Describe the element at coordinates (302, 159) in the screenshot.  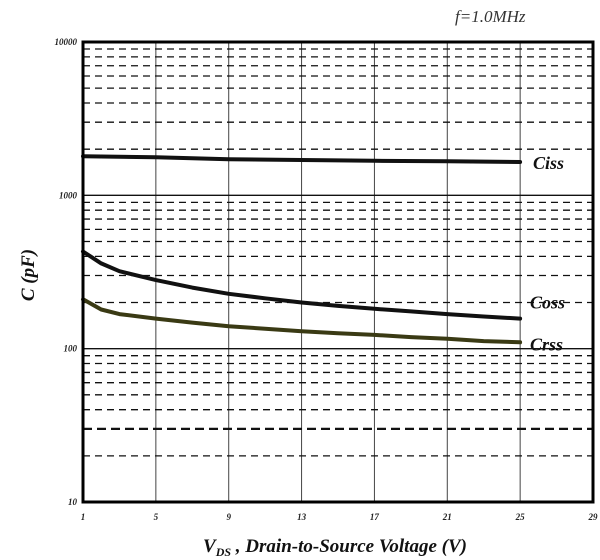
I see `series-ciss-line` at that location.